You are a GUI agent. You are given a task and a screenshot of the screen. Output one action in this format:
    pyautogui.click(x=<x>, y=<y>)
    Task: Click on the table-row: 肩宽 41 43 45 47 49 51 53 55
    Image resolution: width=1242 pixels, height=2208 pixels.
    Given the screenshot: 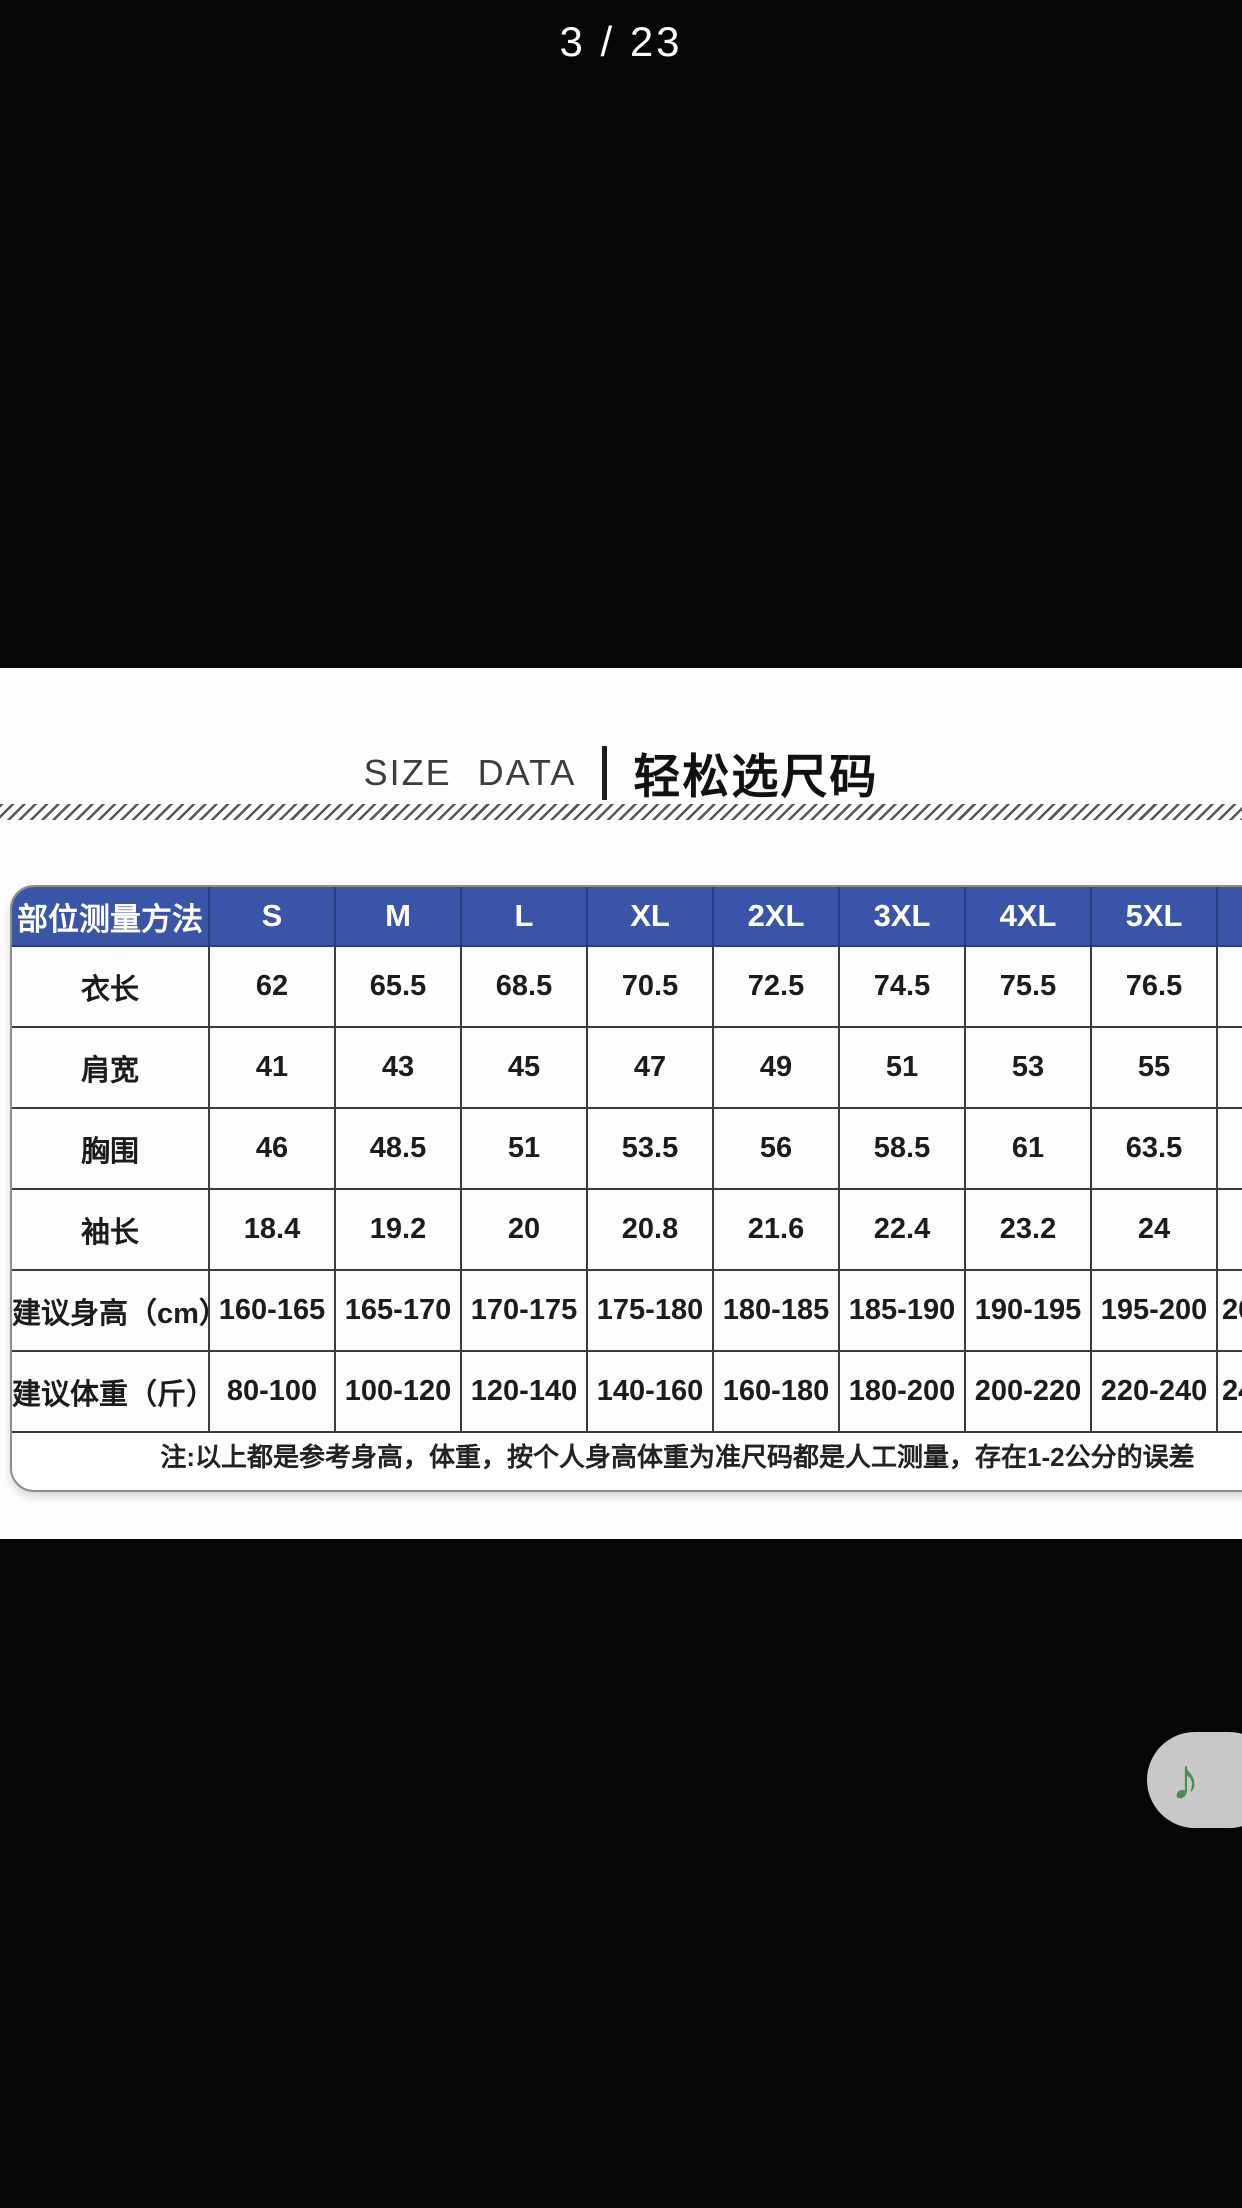 What is the action you would take?
    pyautogui.click(x=627, y=1067)
    